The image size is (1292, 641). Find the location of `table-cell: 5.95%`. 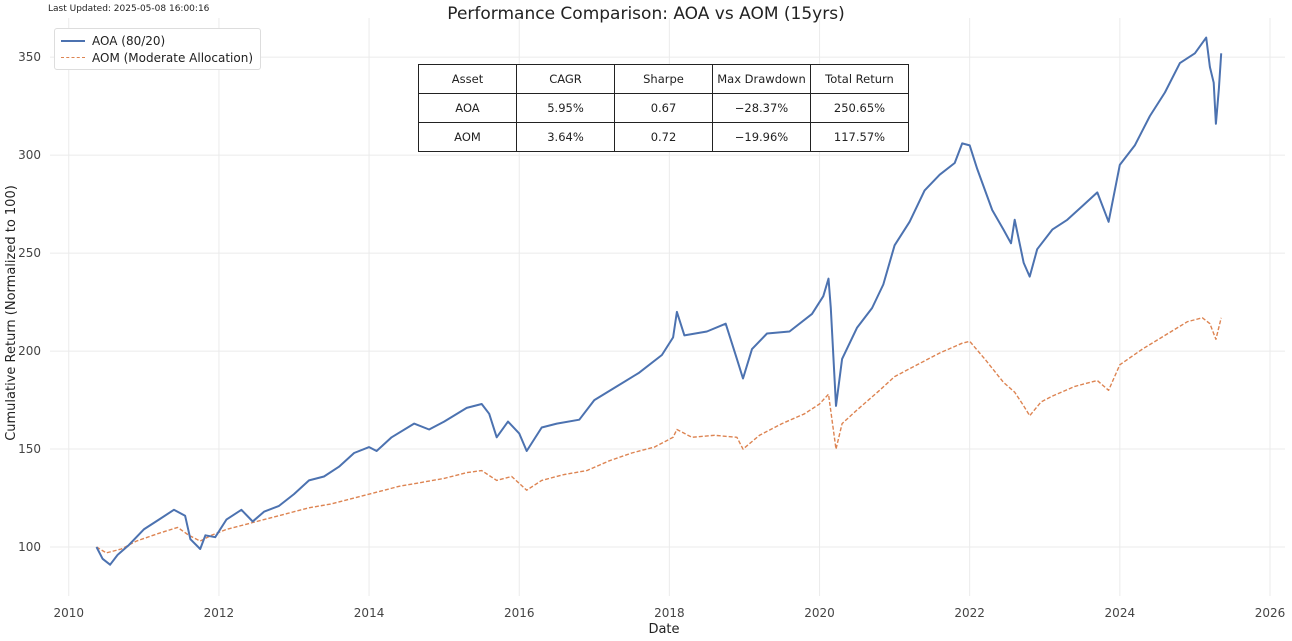

table-cell: 5.95% is located at coordinates (565, 108).